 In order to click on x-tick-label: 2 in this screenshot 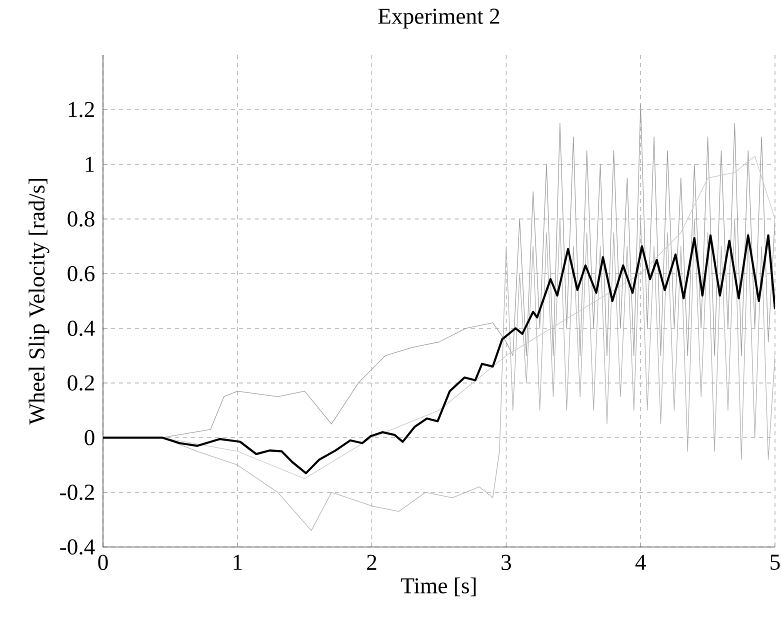, I will do `click(371, 562)`.